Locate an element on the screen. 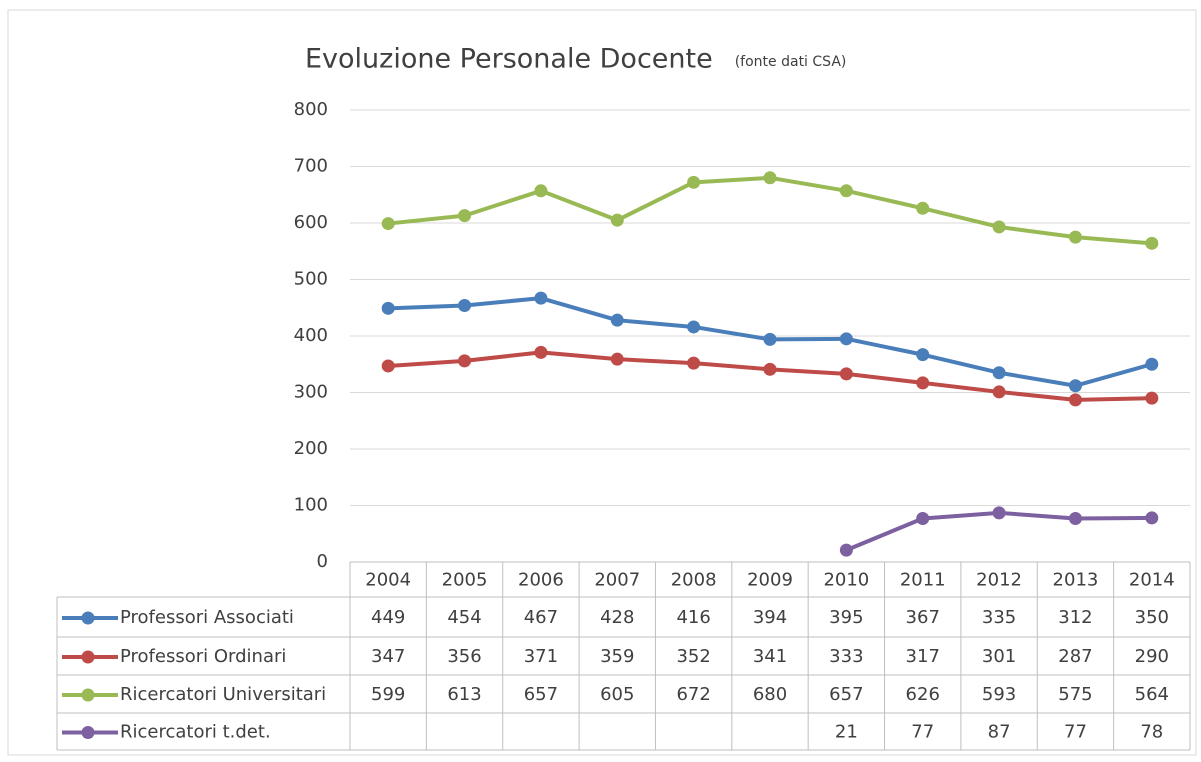 The width and height of the screenshot is (1201, 762). table-value: 428 is located at coordinates (617, 617).